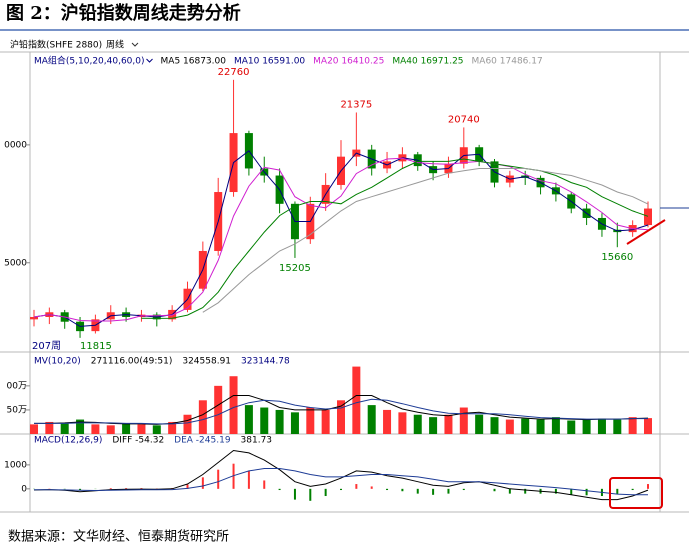 The image size is (689, 552). I want to click on y-tick-label: 5000, so click(15, 263).